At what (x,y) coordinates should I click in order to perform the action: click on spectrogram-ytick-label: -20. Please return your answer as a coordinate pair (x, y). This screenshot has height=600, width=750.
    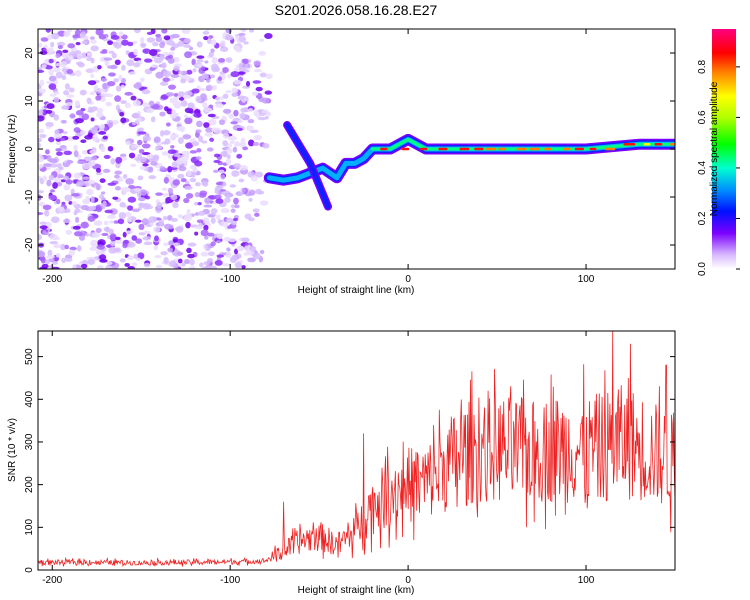
    Looking at the image, I should click on (29, 244).